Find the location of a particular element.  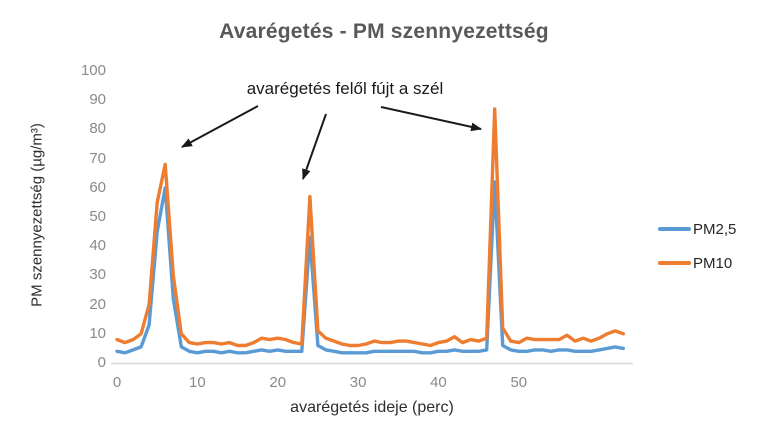

legend-item-pm25: PM2,5 is located at coordinates (697, 229).